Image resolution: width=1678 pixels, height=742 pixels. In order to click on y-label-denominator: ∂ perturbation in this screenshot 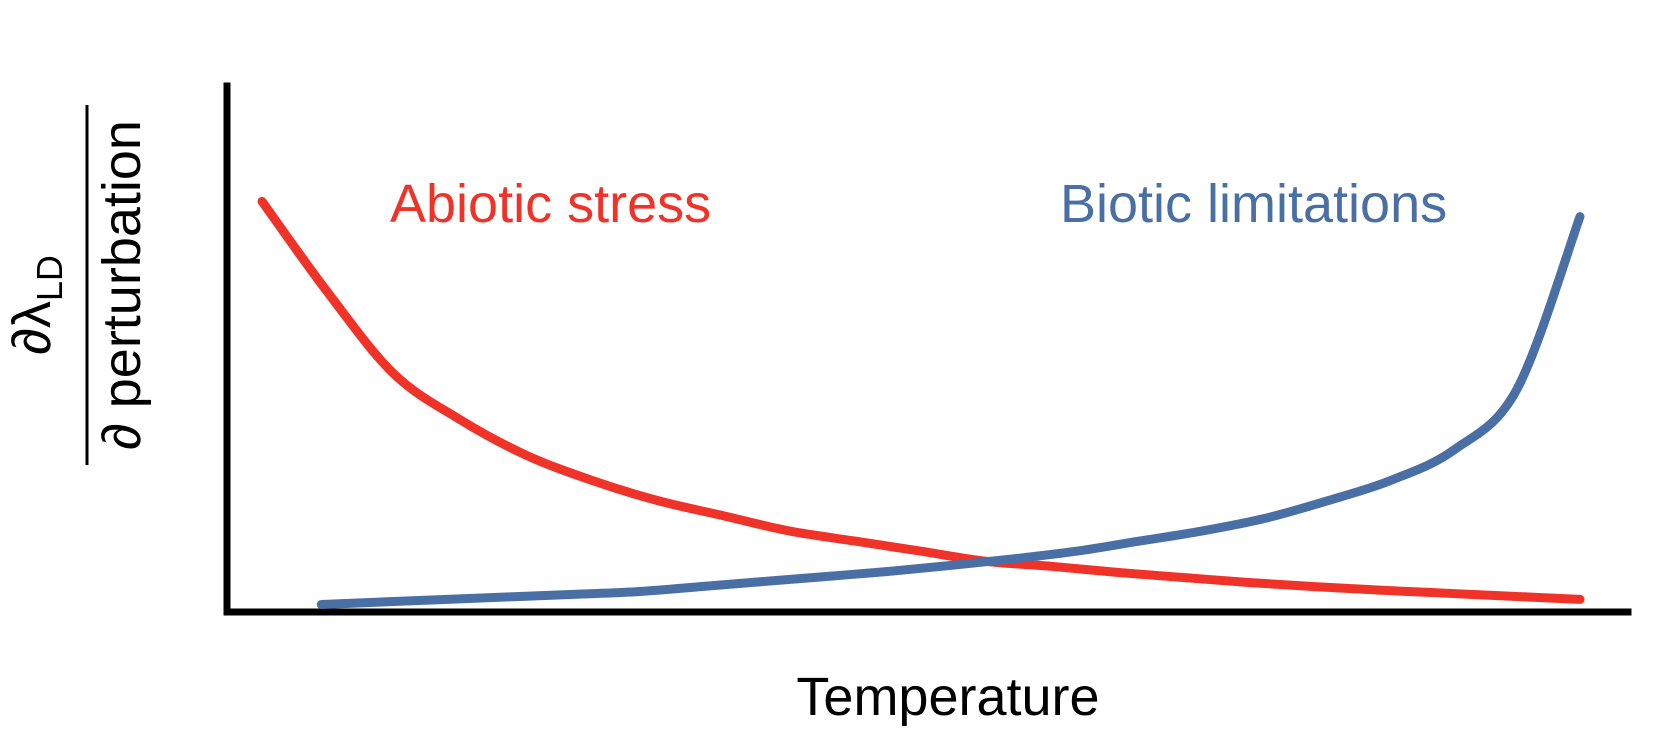, I will do `click(122, 285)`.